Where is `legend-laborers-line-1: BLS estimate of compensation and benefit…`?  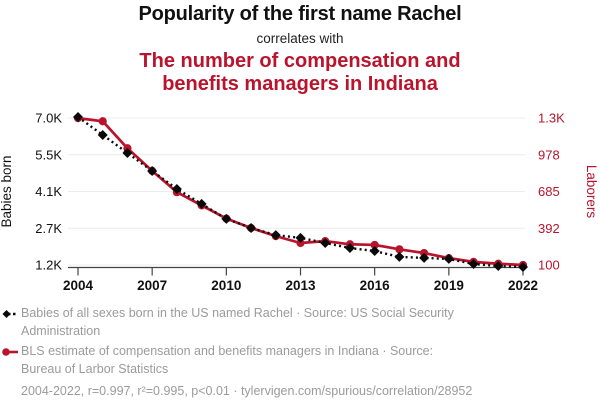
legend-laborers-line-1: BLS estimate of compensation and benefit… is located at coordinates (227, 351).